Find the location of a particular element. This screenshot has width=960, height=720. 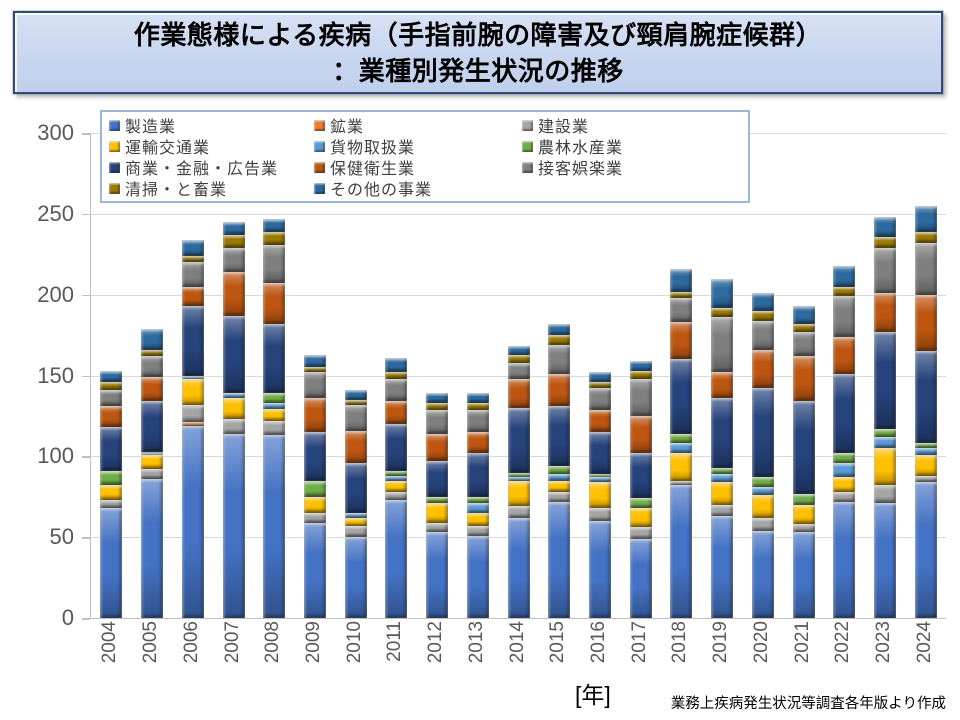

bar-2008-segment-運輸交通業 is located at coordinates (274, 415).